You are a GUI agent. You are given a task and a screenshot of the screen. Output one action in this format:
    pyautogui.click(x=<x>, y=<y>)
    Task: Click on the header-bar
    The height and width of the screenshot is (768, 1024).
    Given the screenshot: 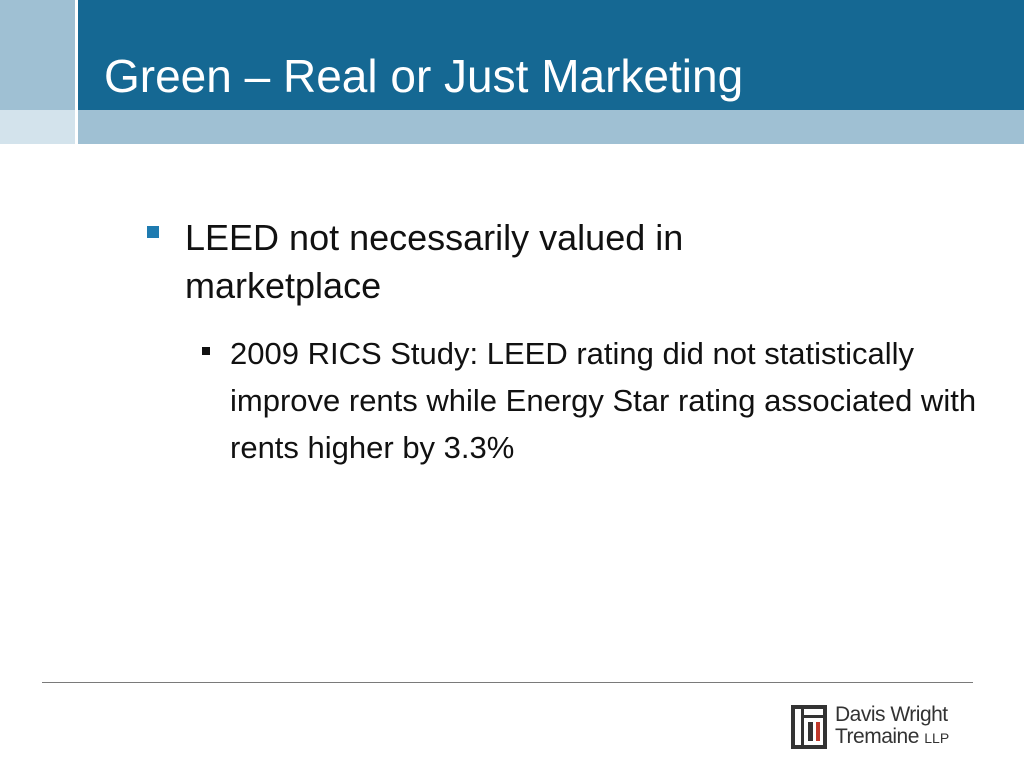 What is the action you would take?
    pyautogui.click(x=512, y=55)
    